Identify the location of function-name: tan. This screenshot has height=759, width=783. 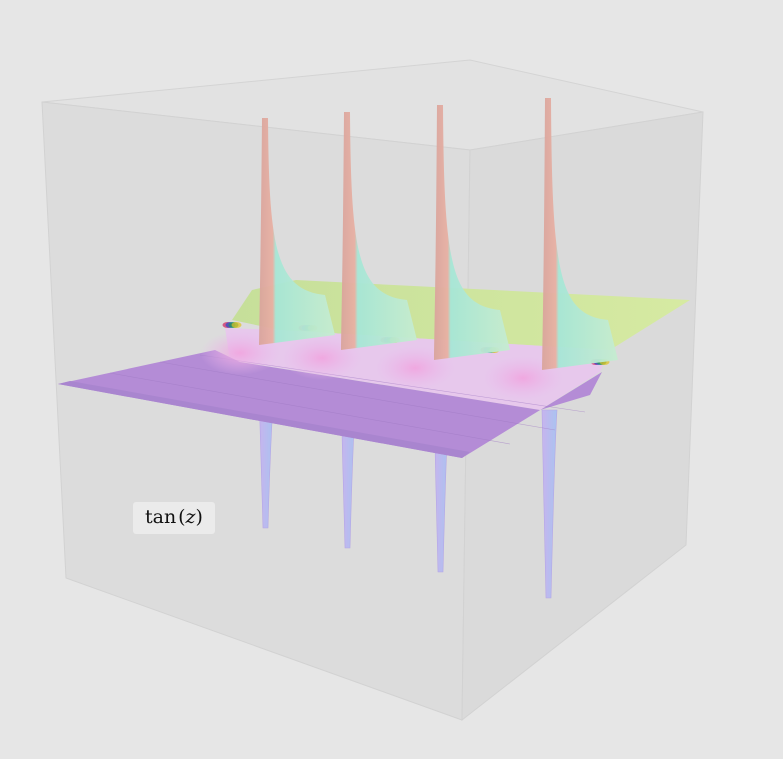
(161, 517).